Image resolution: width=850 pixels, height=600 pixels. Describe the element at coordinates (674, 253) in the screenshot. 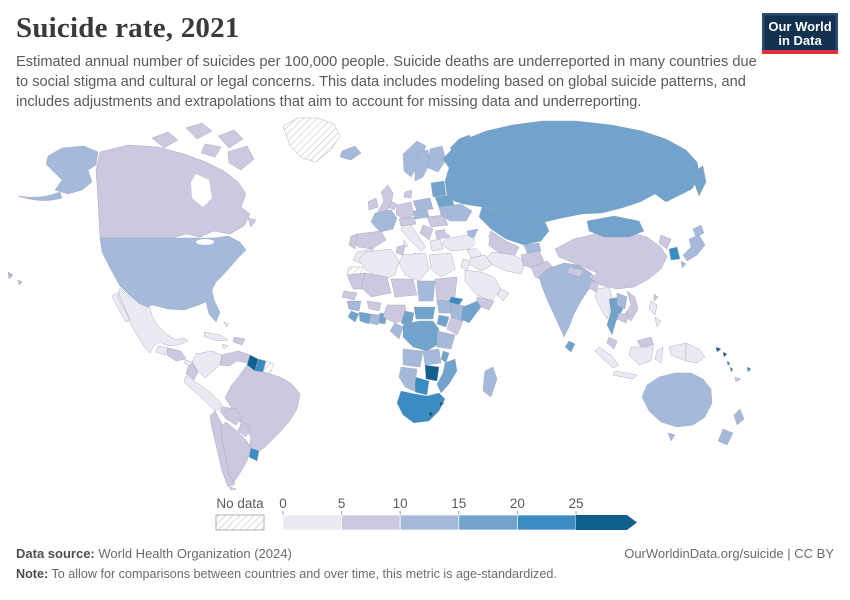

I see `country-south-korea` at that location.